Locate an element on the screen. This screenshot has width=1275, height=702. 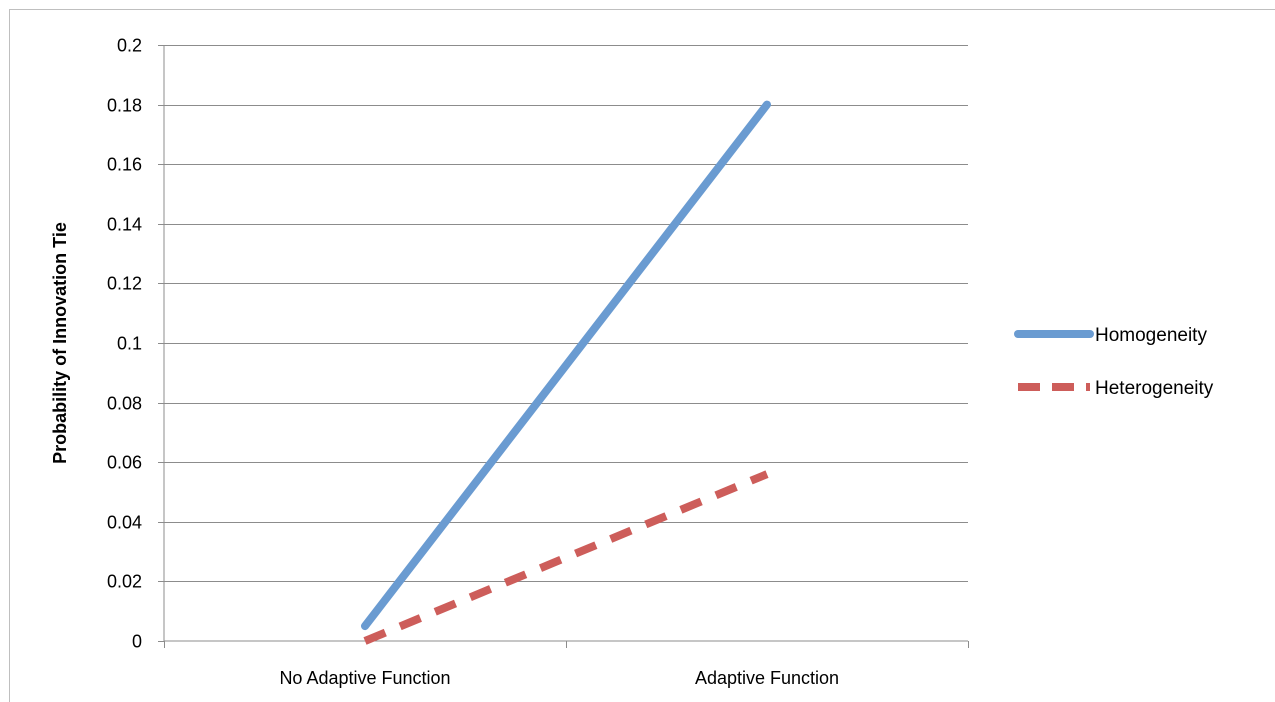
y-tick-label: 0.06 is located at coordinates (124, 463).